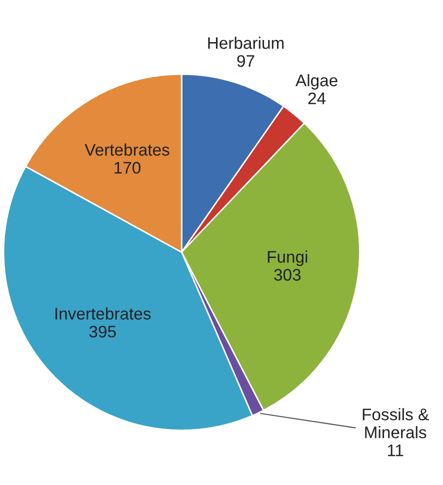 The height and width of the screenshot is (485, 443). Describe the element at coordinates (127, 168) in the screenshot. I see `data-label: 170` at that location.